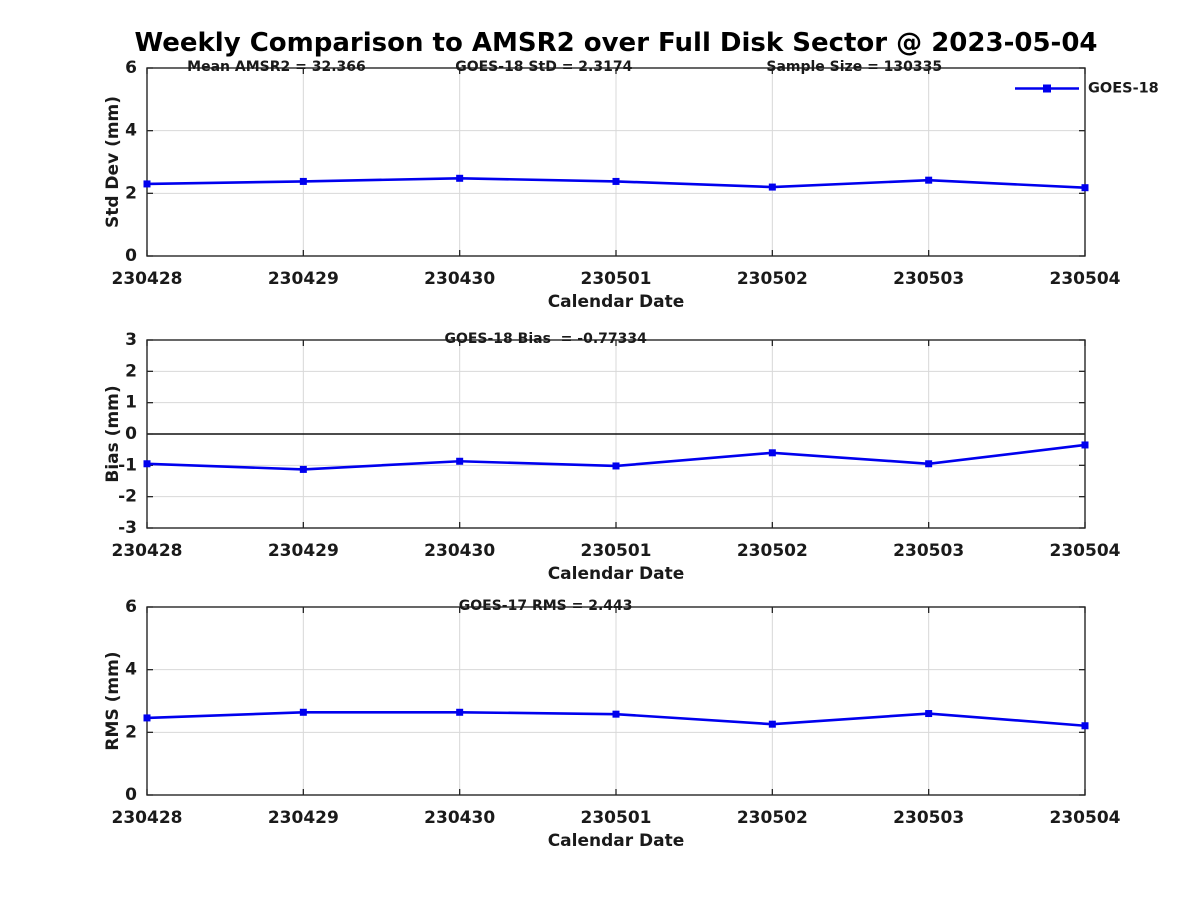 The image size is (1200, 900). Describe the element at coordinates (546, 606) in the screenshot. I see `annotation: GOES-17 RMS = 2.443` at that location.